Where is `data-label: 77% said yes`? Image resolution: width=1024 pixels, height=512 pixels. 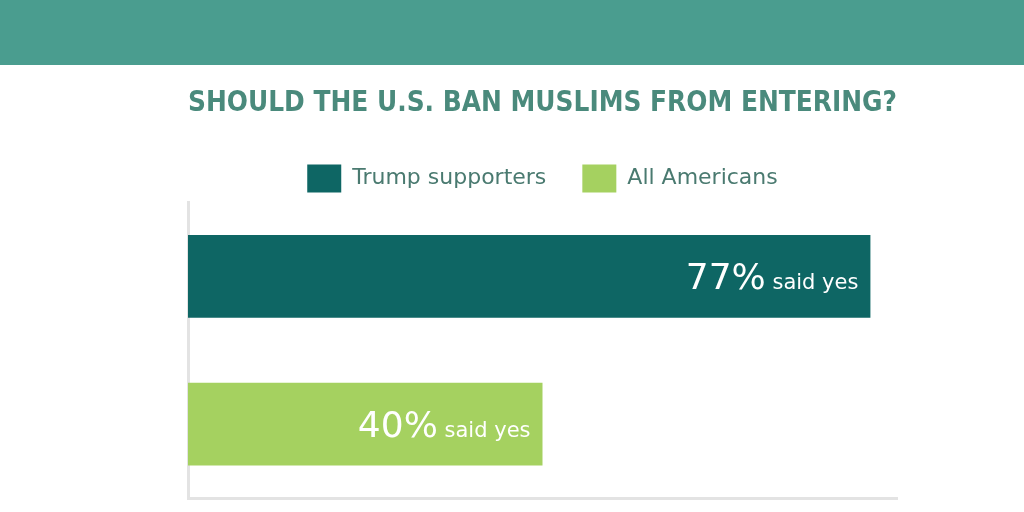
data-label: 77% said yes is located at coordinates (772, 277).